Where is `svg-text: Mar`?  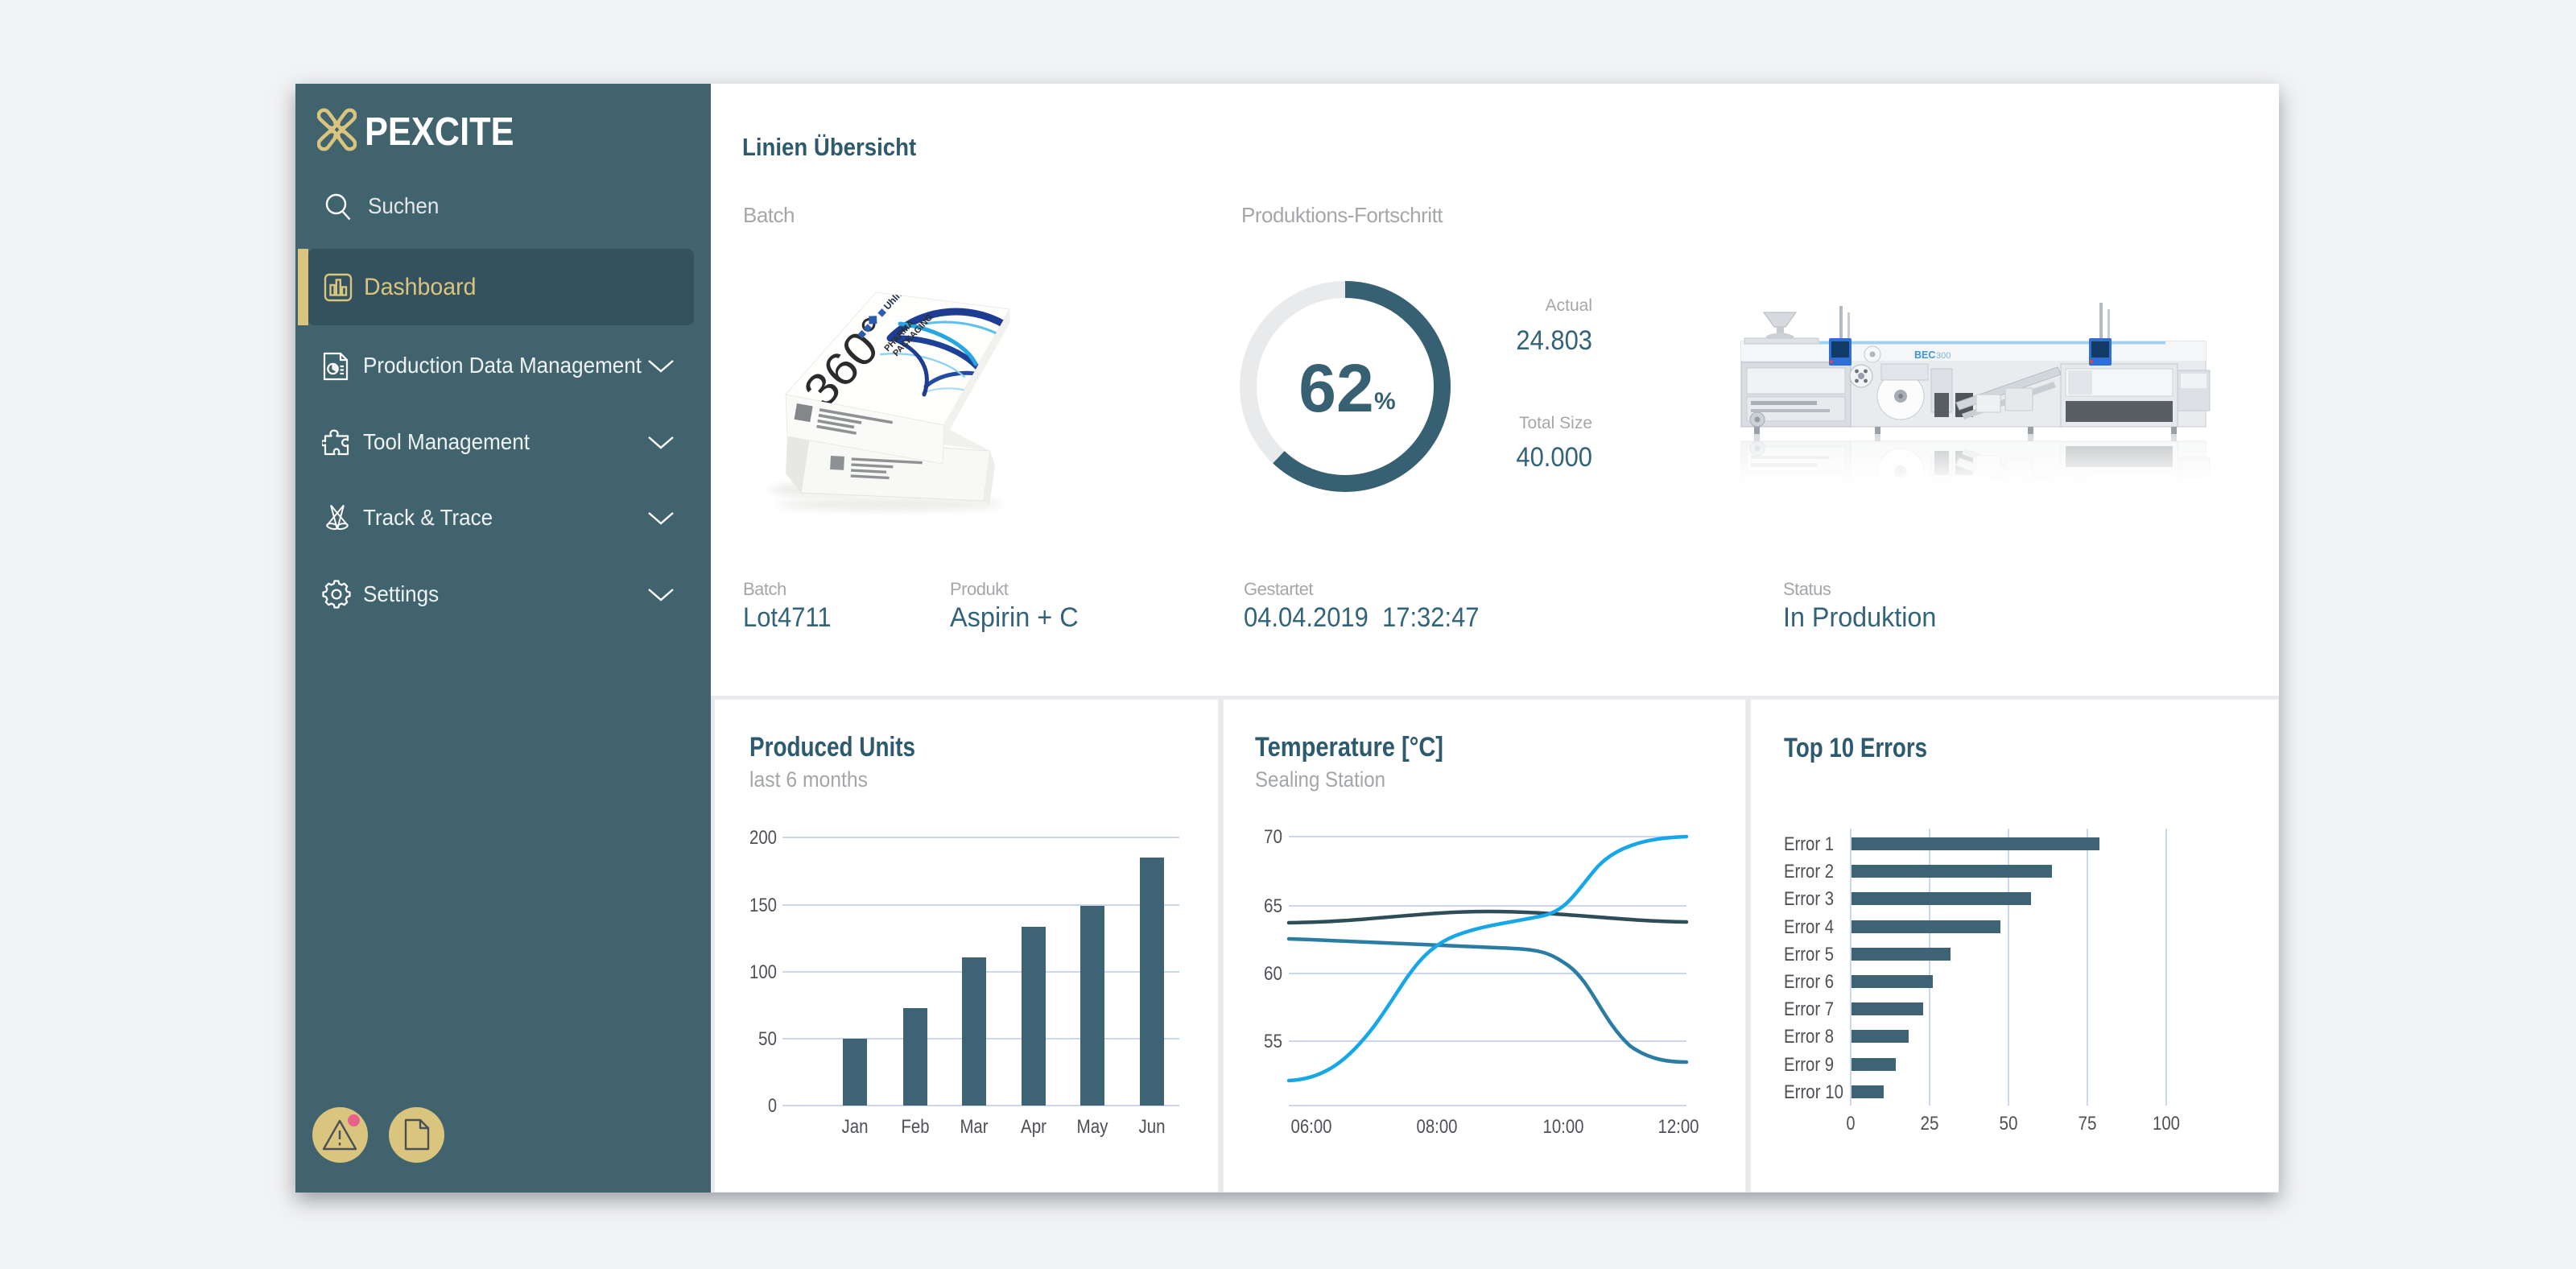
svg-text: Mar is located at coordinates (974, 1127).